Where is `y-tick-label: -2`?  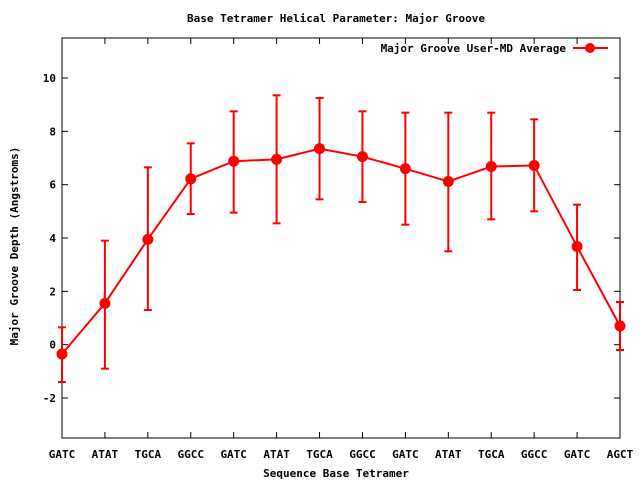 y-tick-label: -2 is located at coordinates (49, 398).